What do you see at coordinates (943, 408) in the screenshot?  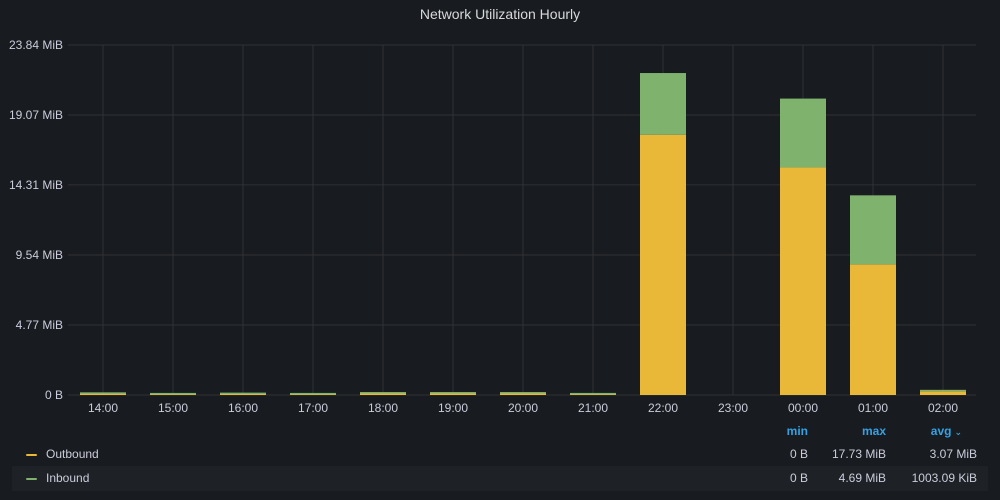 I see `x-tick-label: 02:00` at bounding box center [943, 408].